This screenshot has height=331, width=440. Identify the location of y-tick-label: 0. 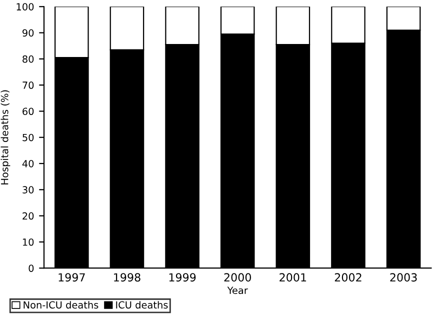
(31, 268).